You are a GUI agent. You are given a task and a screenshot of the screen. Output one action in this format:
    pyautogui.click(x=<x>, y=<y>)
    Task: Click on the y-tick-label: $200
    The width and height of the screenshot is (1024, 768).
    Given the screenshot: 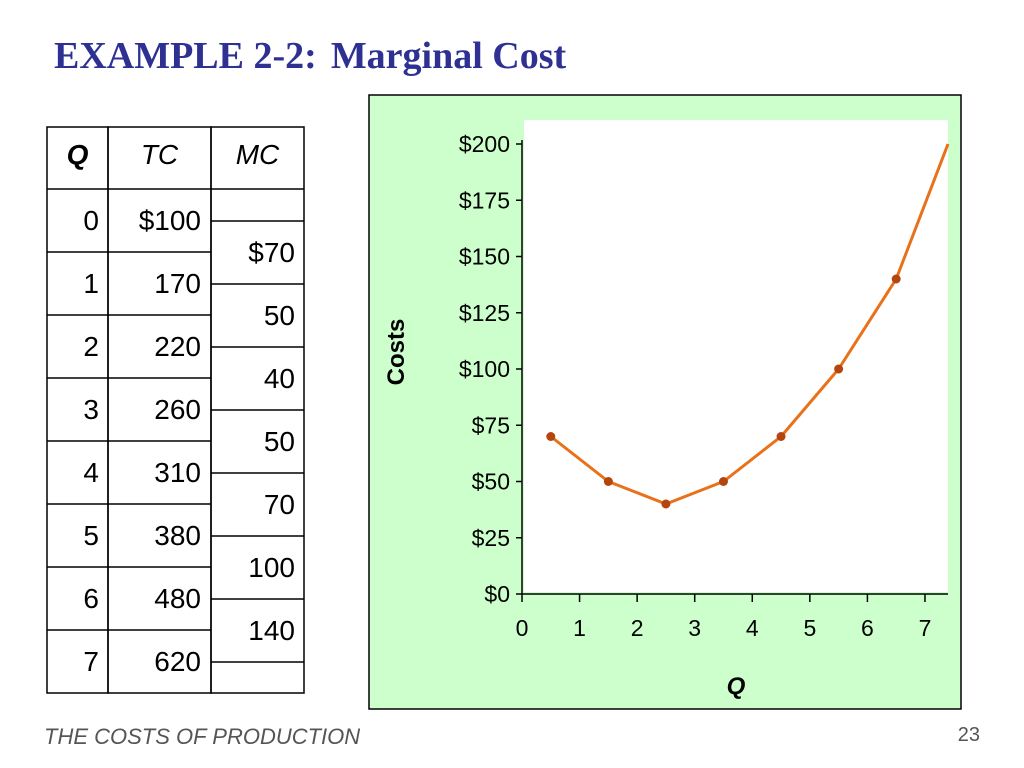 What is the action you would take?
    pyautogui.click(x=484, y=144)
    